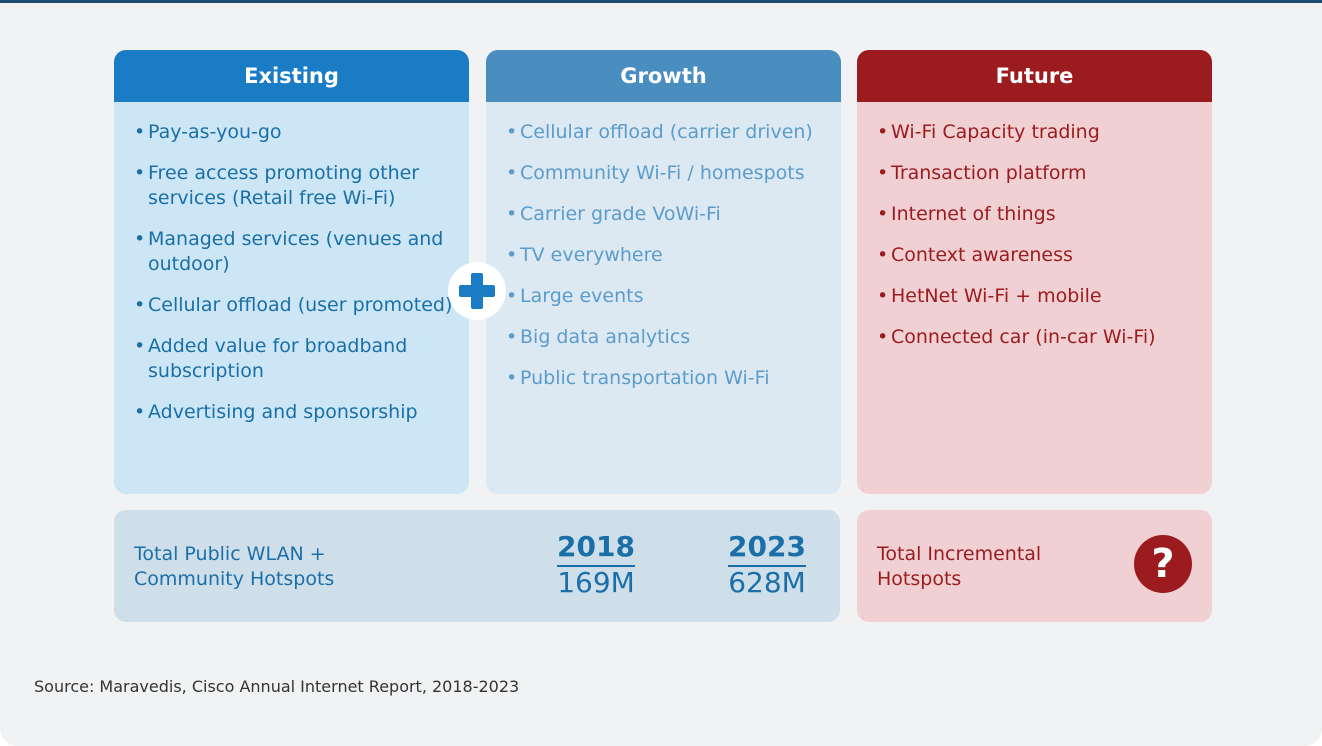  Describe the element at coordinates (663, 76) in the screenshot. I see `column-title: Growth` at that location.